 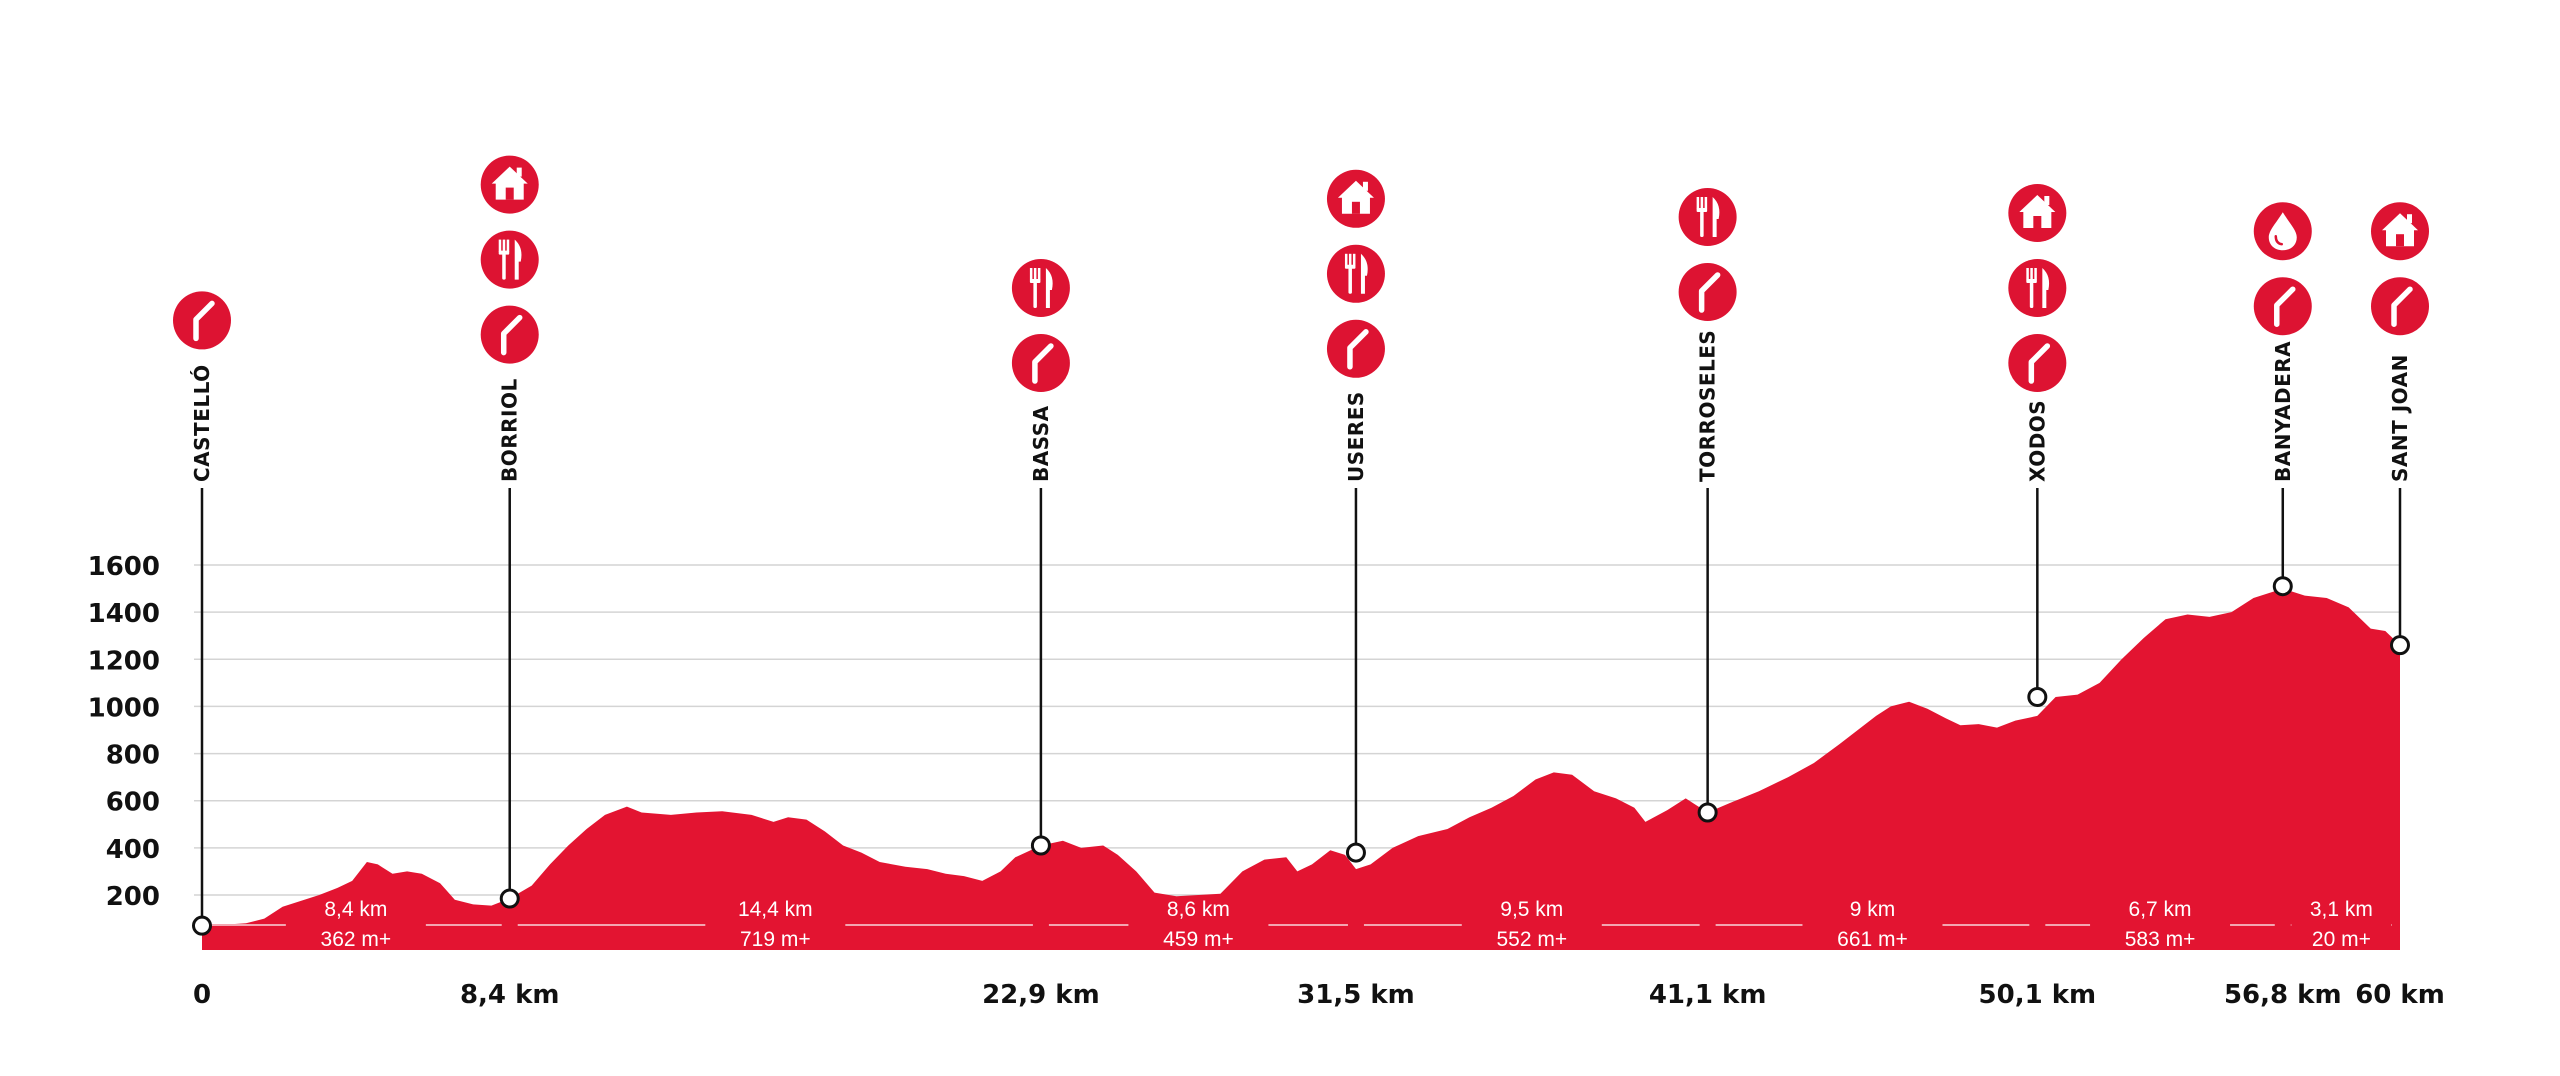 What do you see at coordinates (1708, 406) in the screenshot?
I see `waypoint-name: TORROSELES` at bounding box center [1708, 406].